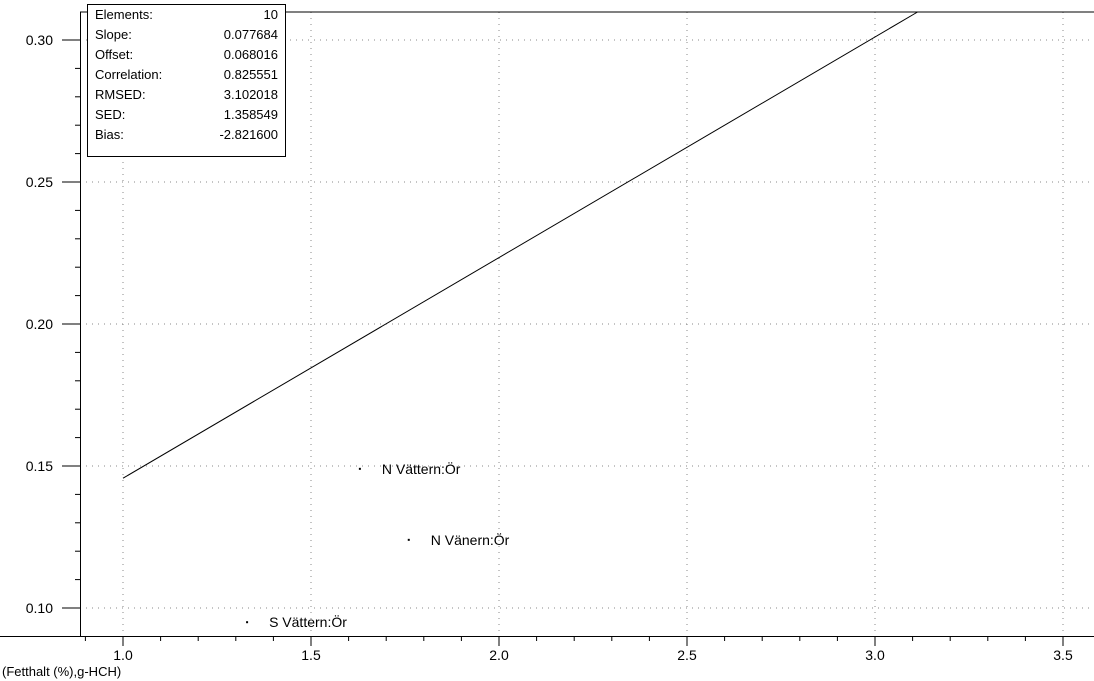 The height and width of the screenshot is (681, 1094). Describe the element at coordinates (39, 324) in the screenshot. I see `y-tick-label: 0.20` at that location.